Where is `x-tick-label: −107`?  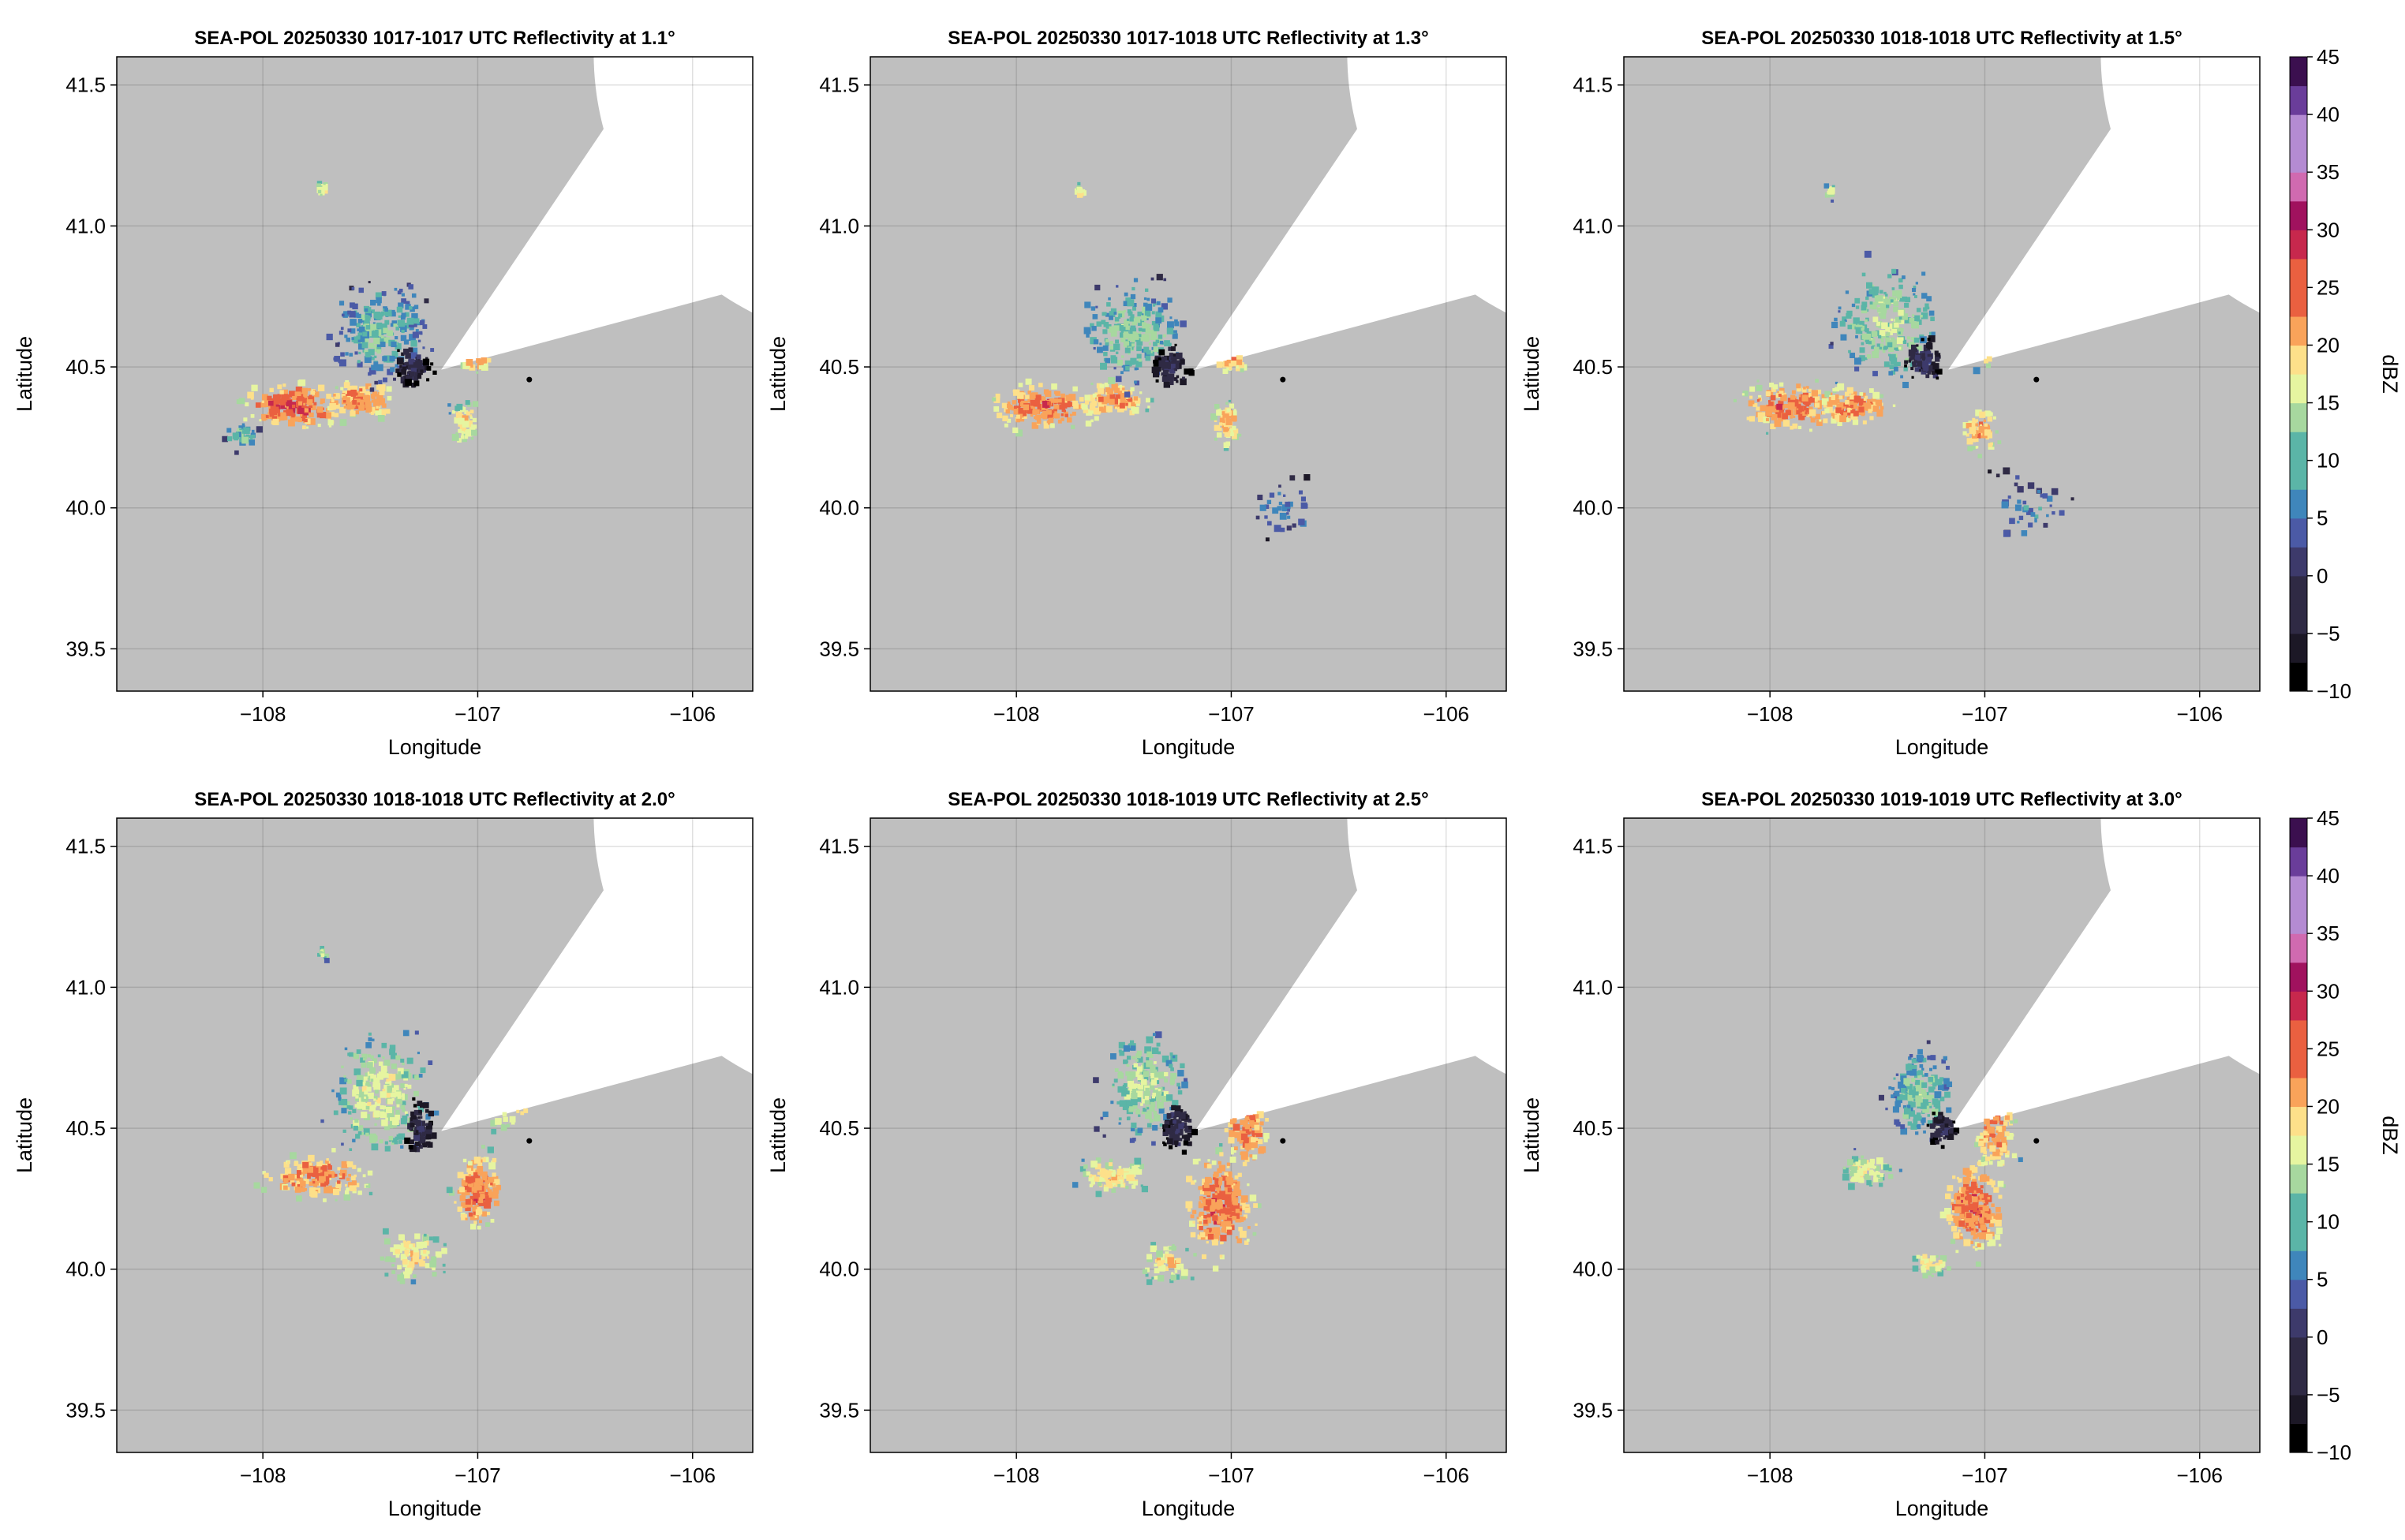
x-tick-label: −107 is located at coordinates (1985, 1475).